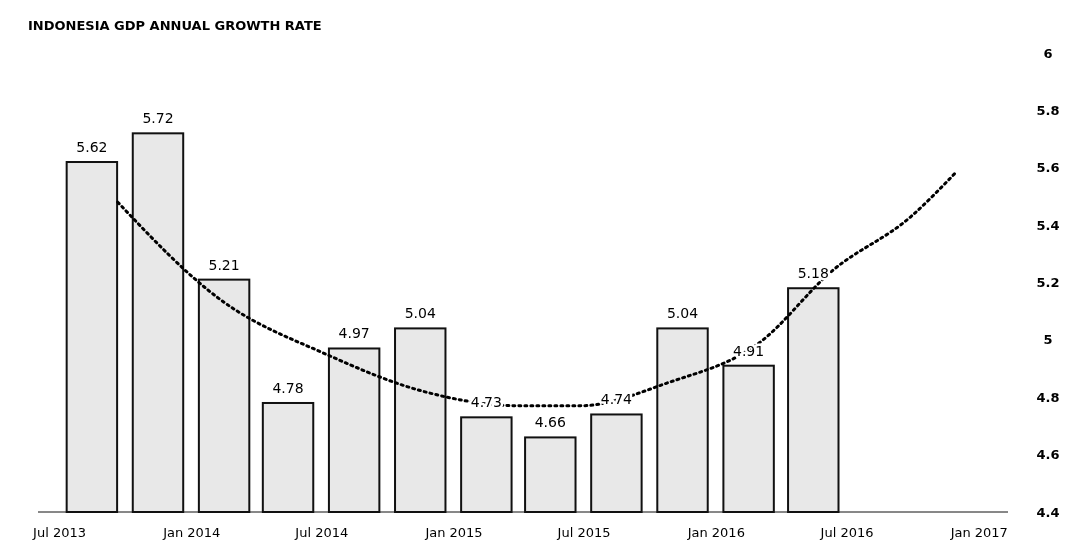  What do you see at coordinates (1048, 340) in the screenshot?
I see `y-tick-label: 5` at bounding box center [1048, 340].